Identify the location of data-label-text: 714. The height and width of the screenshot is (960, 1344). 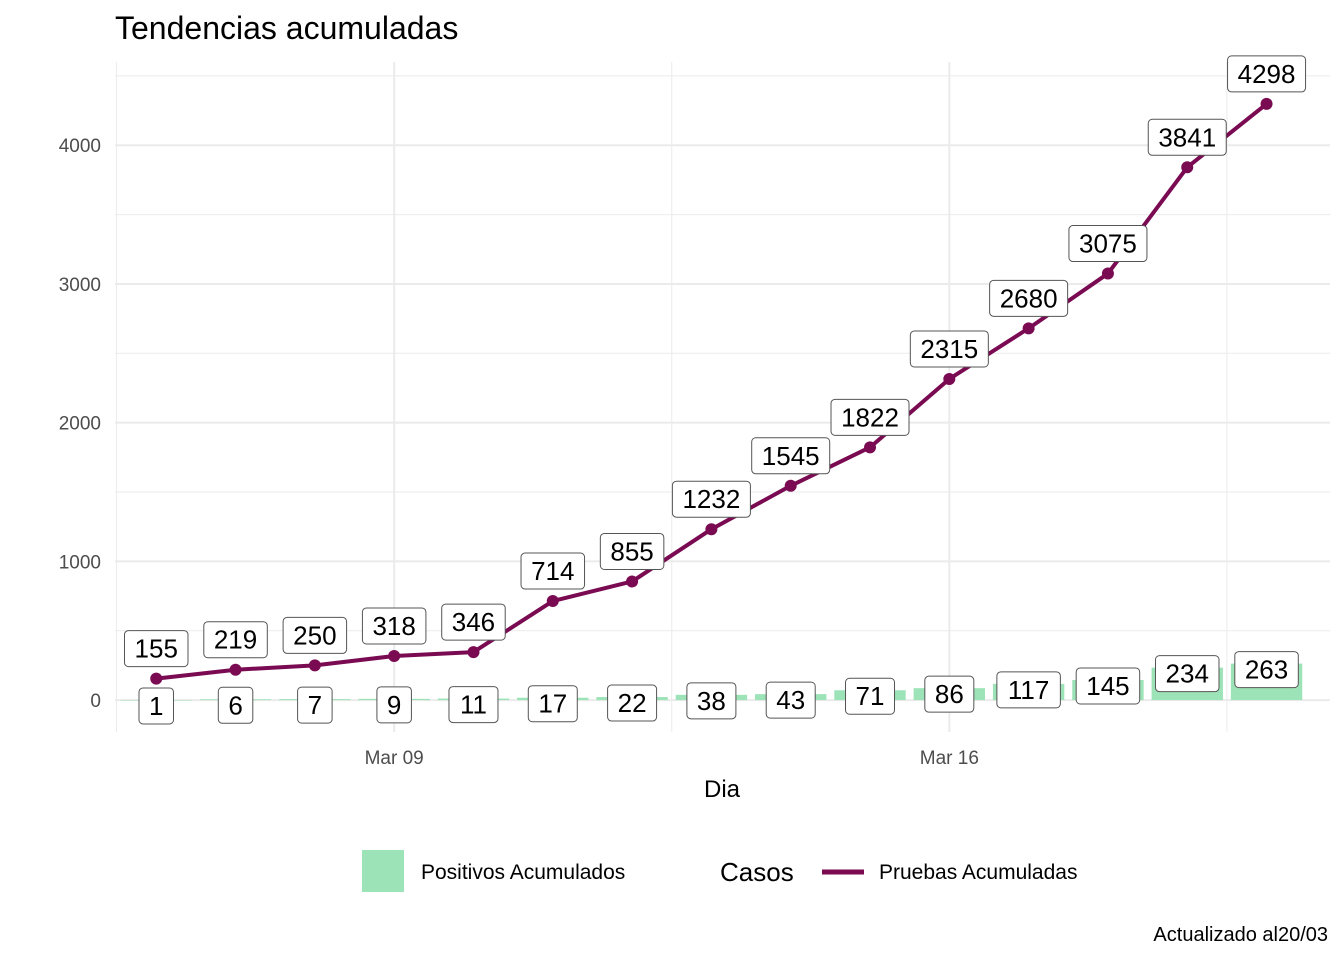
(552, 571).